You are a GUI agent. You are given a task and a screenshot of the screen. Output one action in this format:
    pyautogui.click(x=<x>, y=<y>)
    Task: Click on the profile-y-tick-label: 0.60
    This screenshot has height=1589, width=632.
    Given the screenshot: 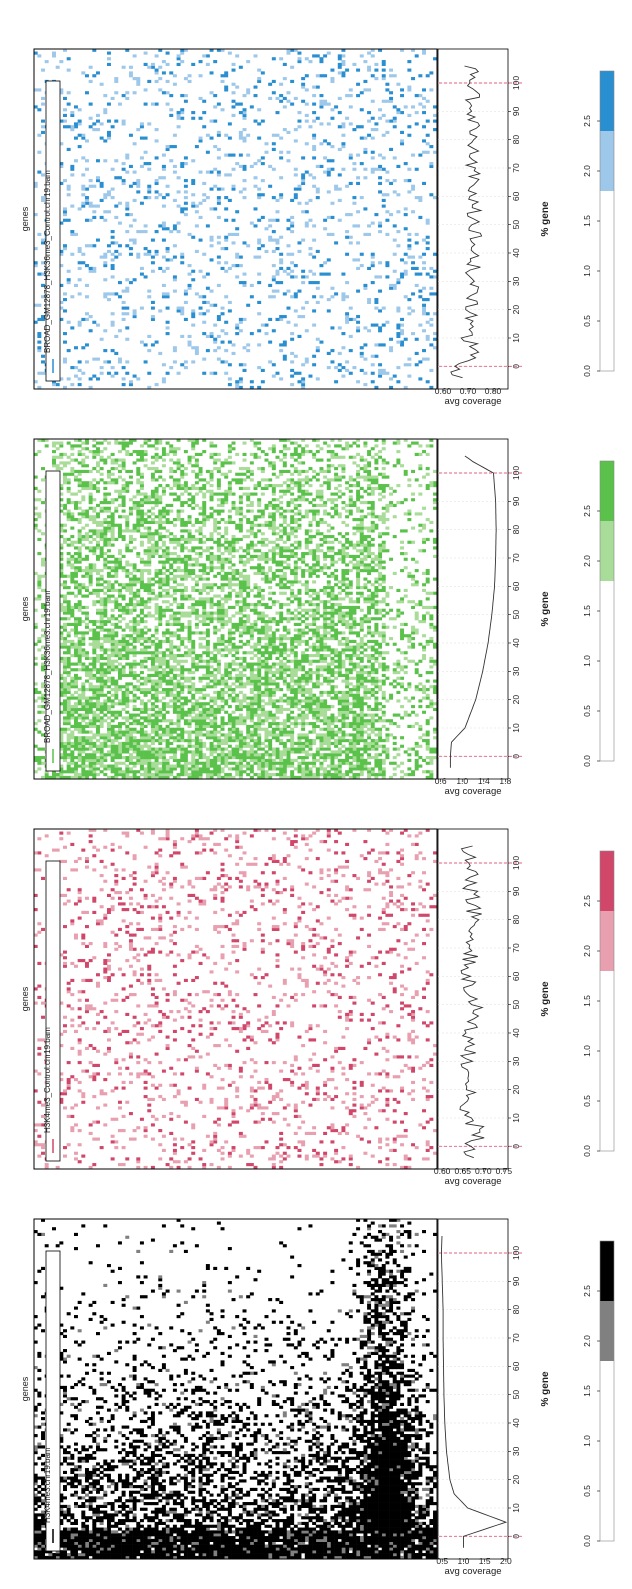 What is the action you would take?
    pyautogui.click(x=442, y=1171)
    